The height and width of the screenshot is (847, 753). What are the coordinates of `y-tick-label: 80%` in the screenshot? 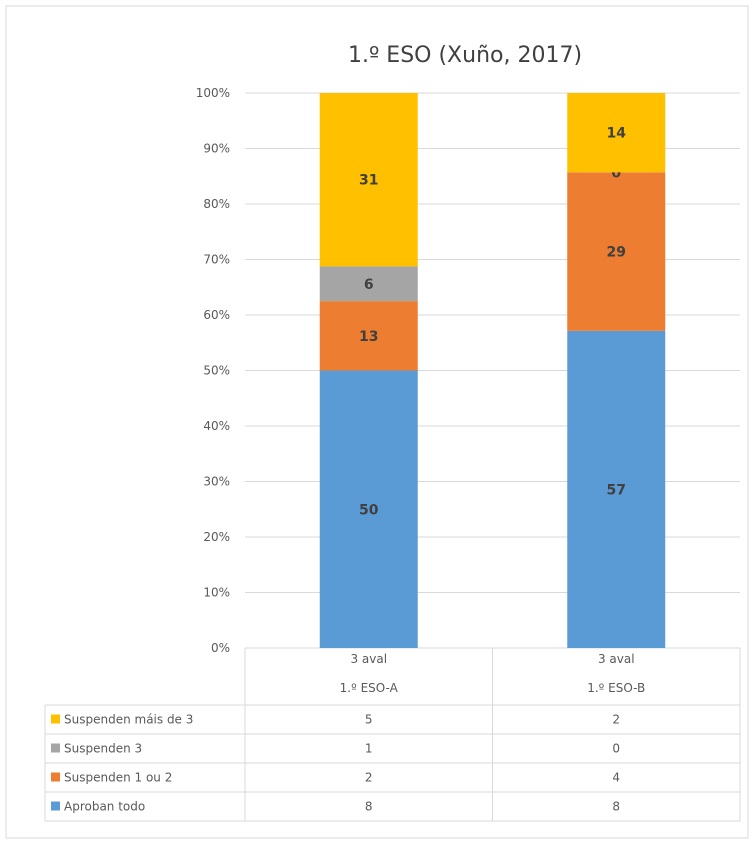 It's located at (216, 204).